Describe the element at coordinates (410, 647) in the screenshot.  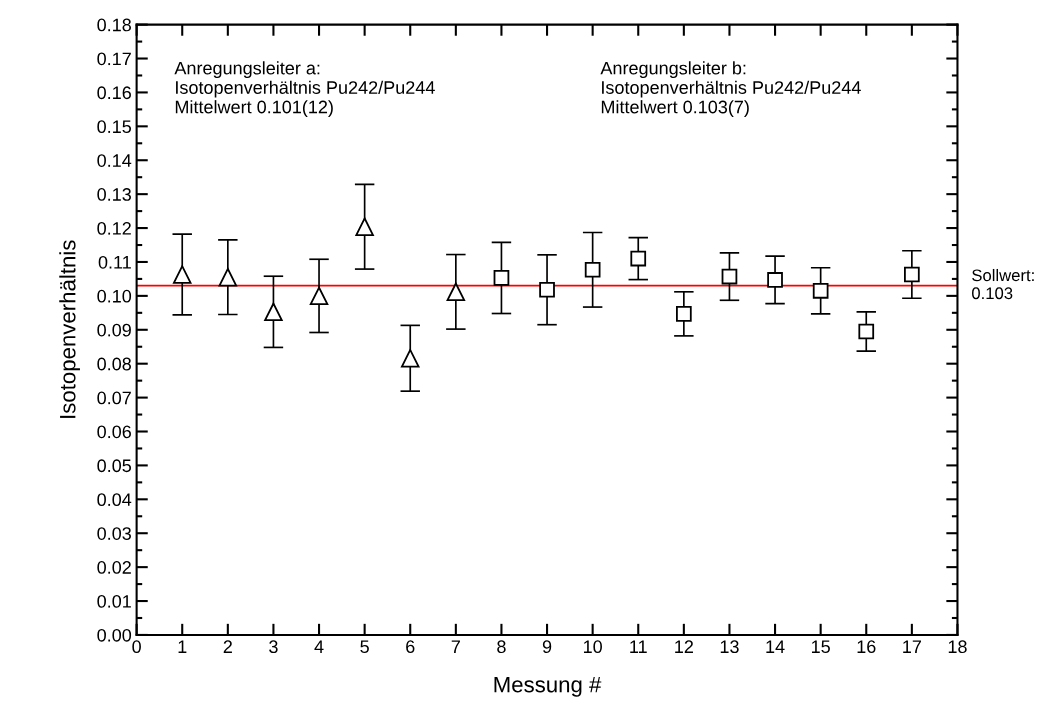
I see `x-tick-label: 6` at that location.